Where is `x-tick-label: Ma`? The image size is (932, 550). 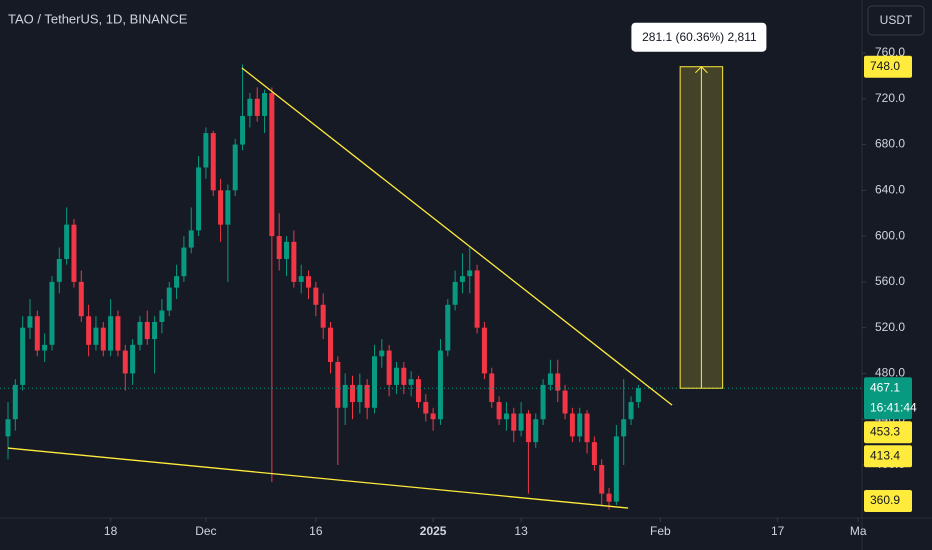
x-tick-label: Ma is located at coordinates (858, 531).